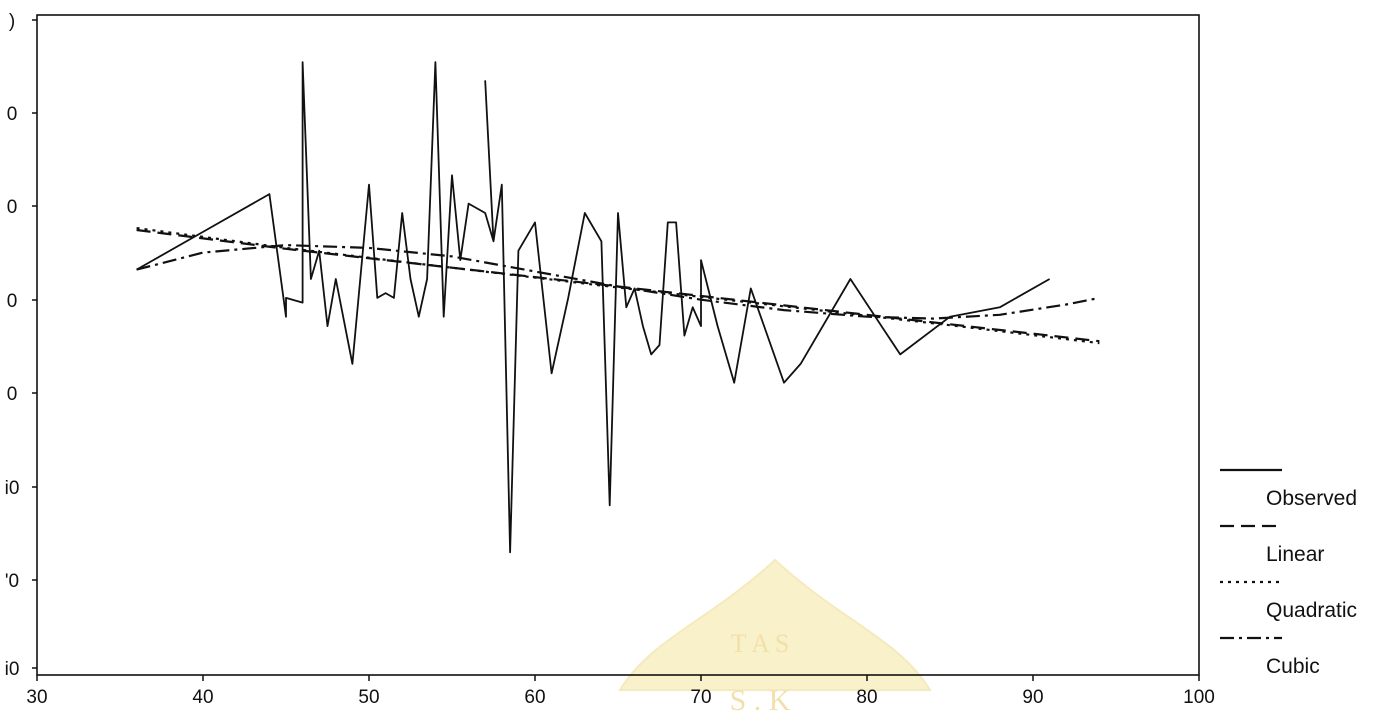  I want to click on x-tick-label: 70, so click(700, 697).